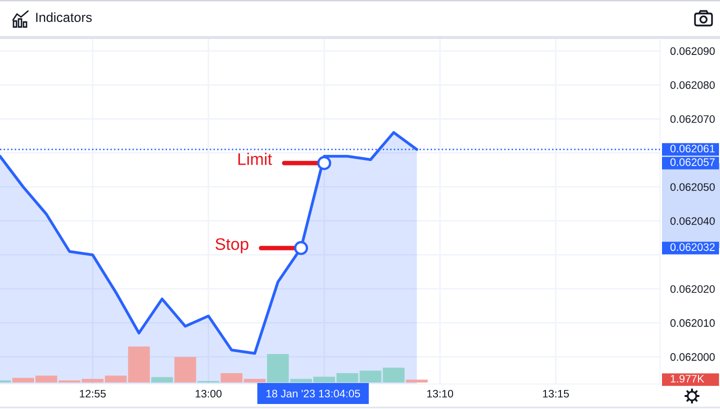  I want to click on annotation: Stop, so click(232, 246).